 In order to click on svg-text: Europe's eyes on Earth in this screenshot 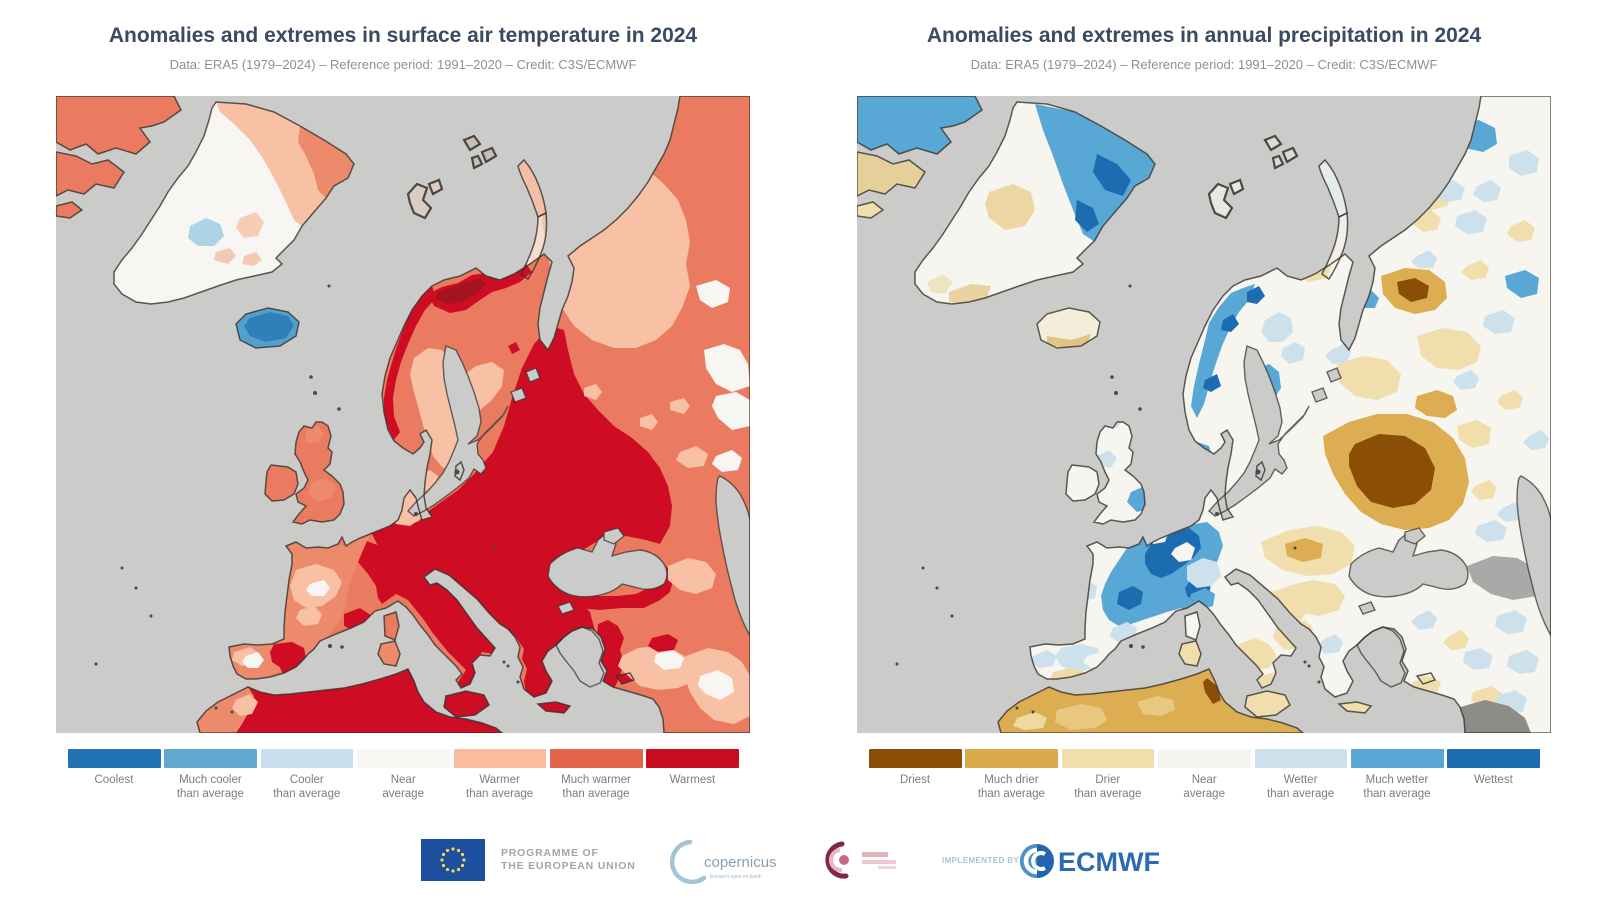, I will do `click(736, 877)`.